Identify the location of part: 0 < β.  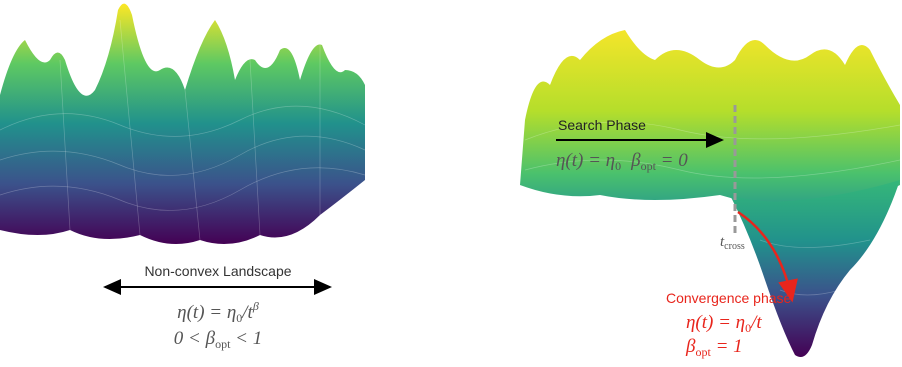
(195, 338).